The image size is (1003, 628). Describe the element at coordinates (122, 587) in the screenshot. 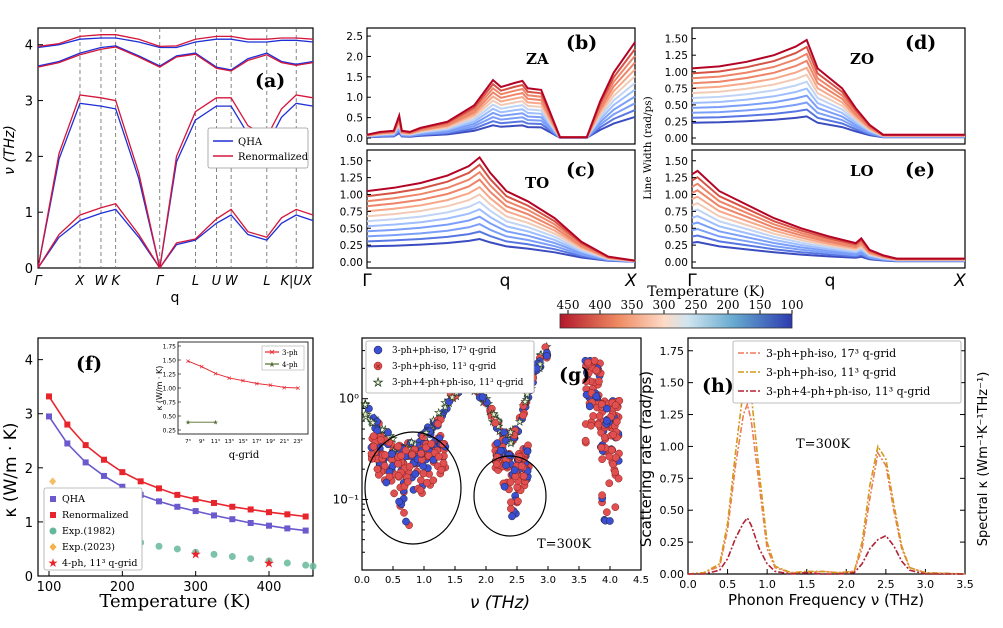

I see `xtick-label: 200` at that location.